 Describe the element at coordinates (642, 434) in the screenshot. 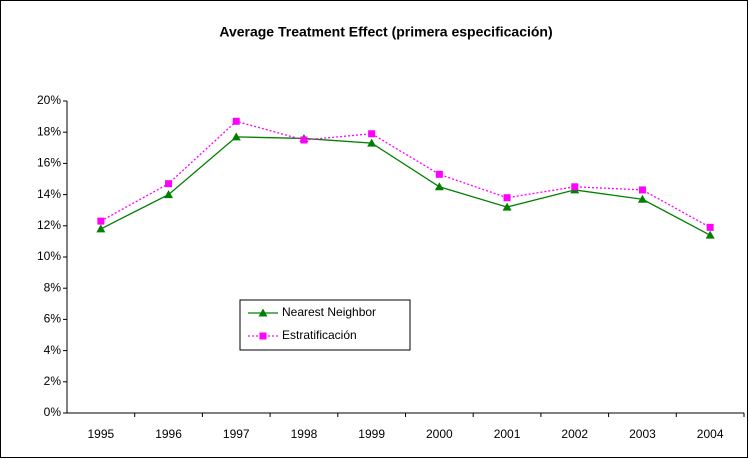

I see `x-tick-label: 2003` at that location.